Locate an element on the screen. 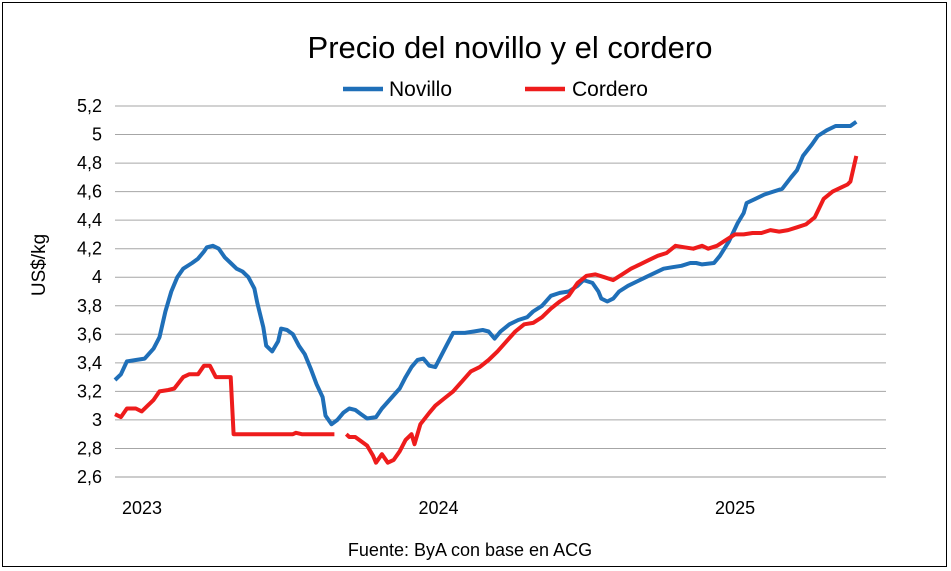  legend-label-novillo: Novillo is located at coordinates (420, 89).